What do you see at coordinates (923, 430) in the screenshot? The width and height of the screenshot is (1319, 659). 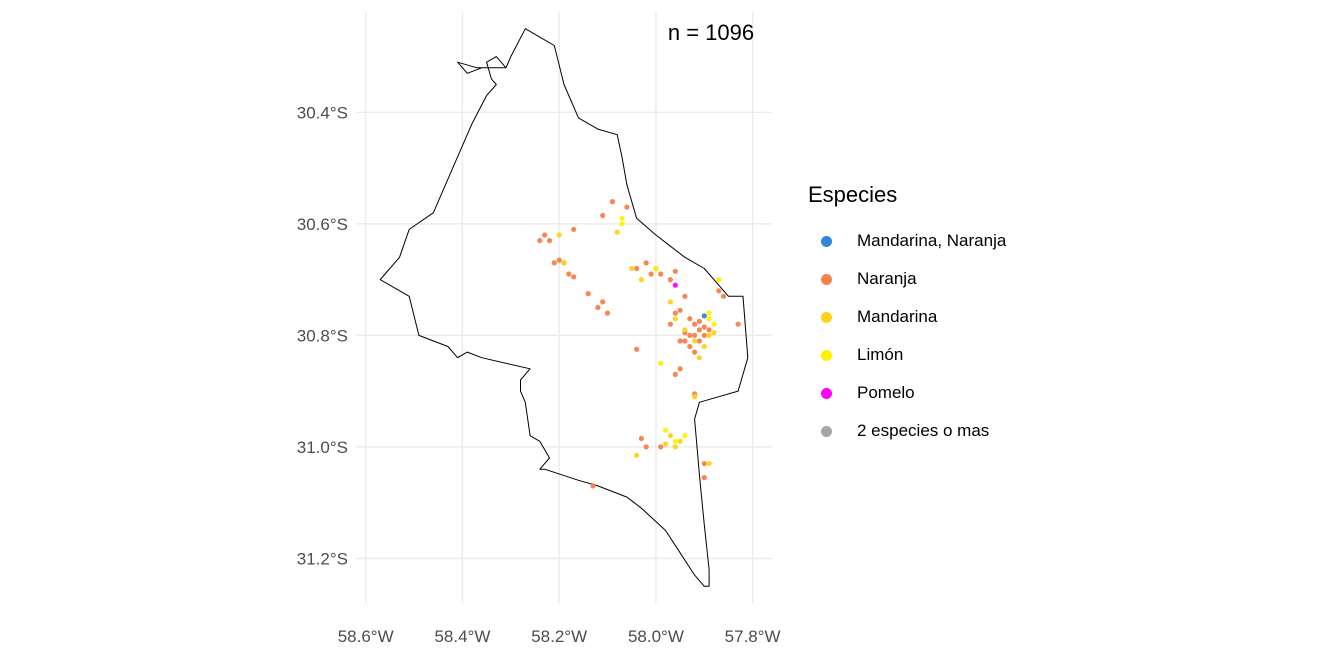 I see `legend-label: 2 especies o mas` at bounding box center [923, 430].